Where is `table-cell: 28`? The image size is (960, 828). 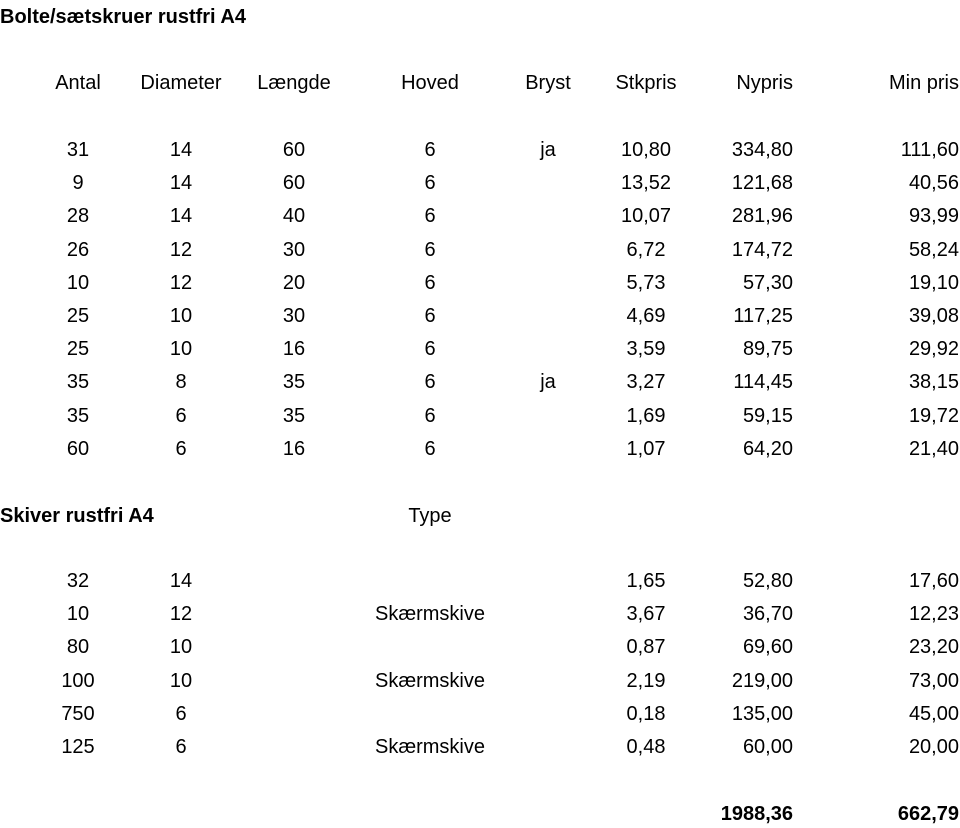
table-cell: 28 is located at coordinates (78, 216).